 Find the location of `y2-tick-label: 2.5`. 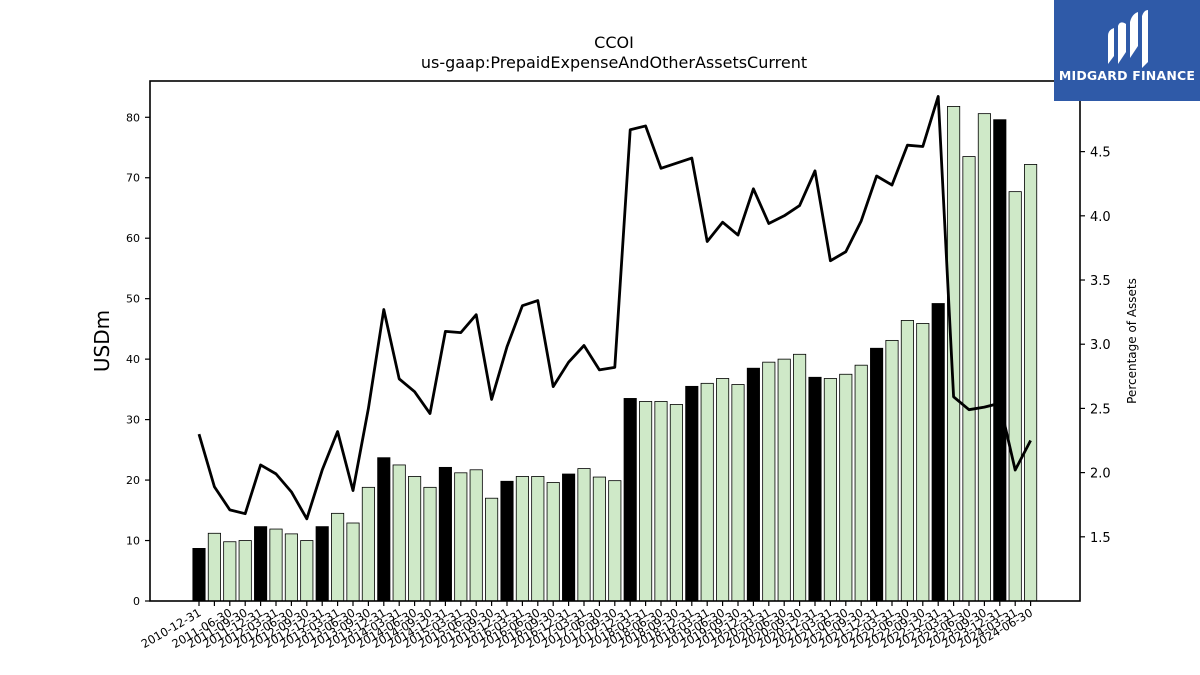

y2-tick-label: 2.5 is located at coordinates (1100, 409).